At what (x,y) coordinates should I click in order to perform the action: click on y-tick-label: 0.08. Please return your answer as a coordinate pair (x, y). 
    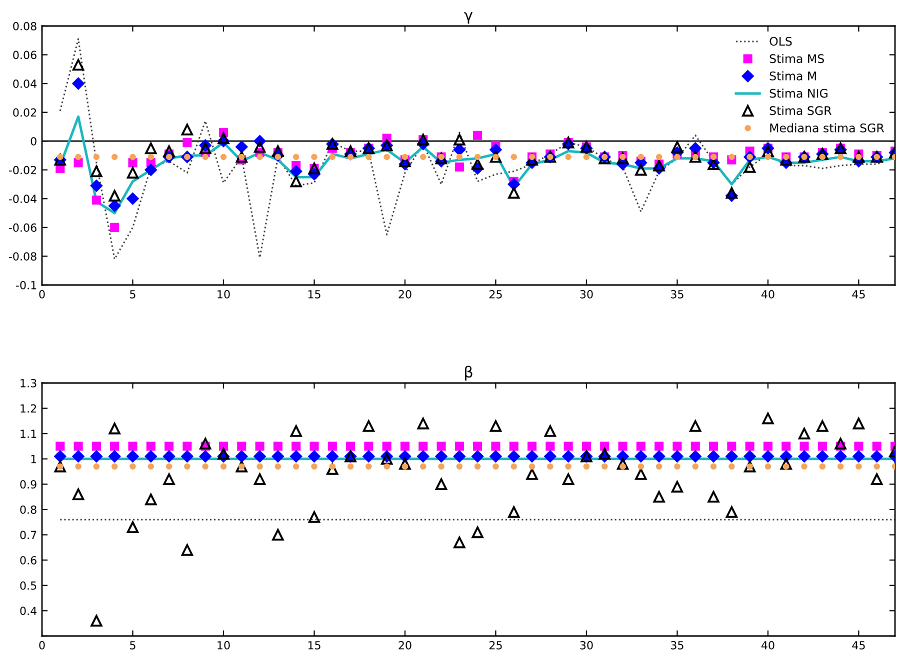
    Looking at the image, I should click on (24, 26).